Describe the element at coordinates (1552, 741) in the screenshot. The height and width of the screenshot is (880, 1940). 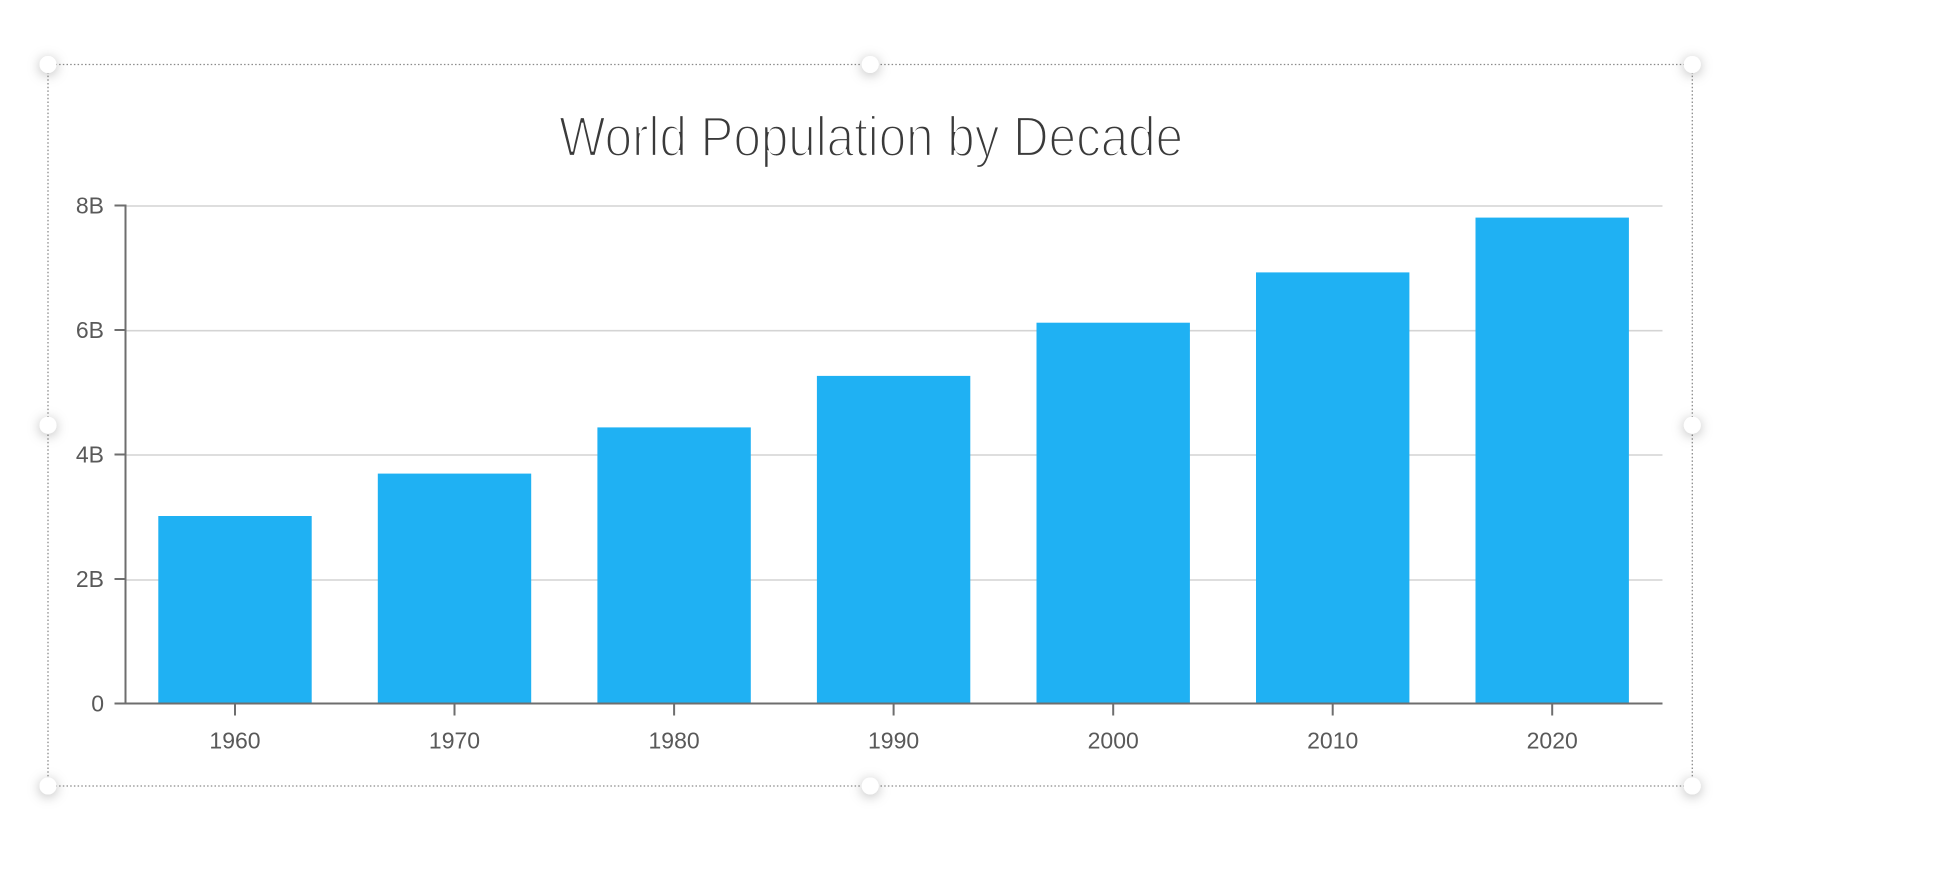
I see `svg-text: 2020` at that location.